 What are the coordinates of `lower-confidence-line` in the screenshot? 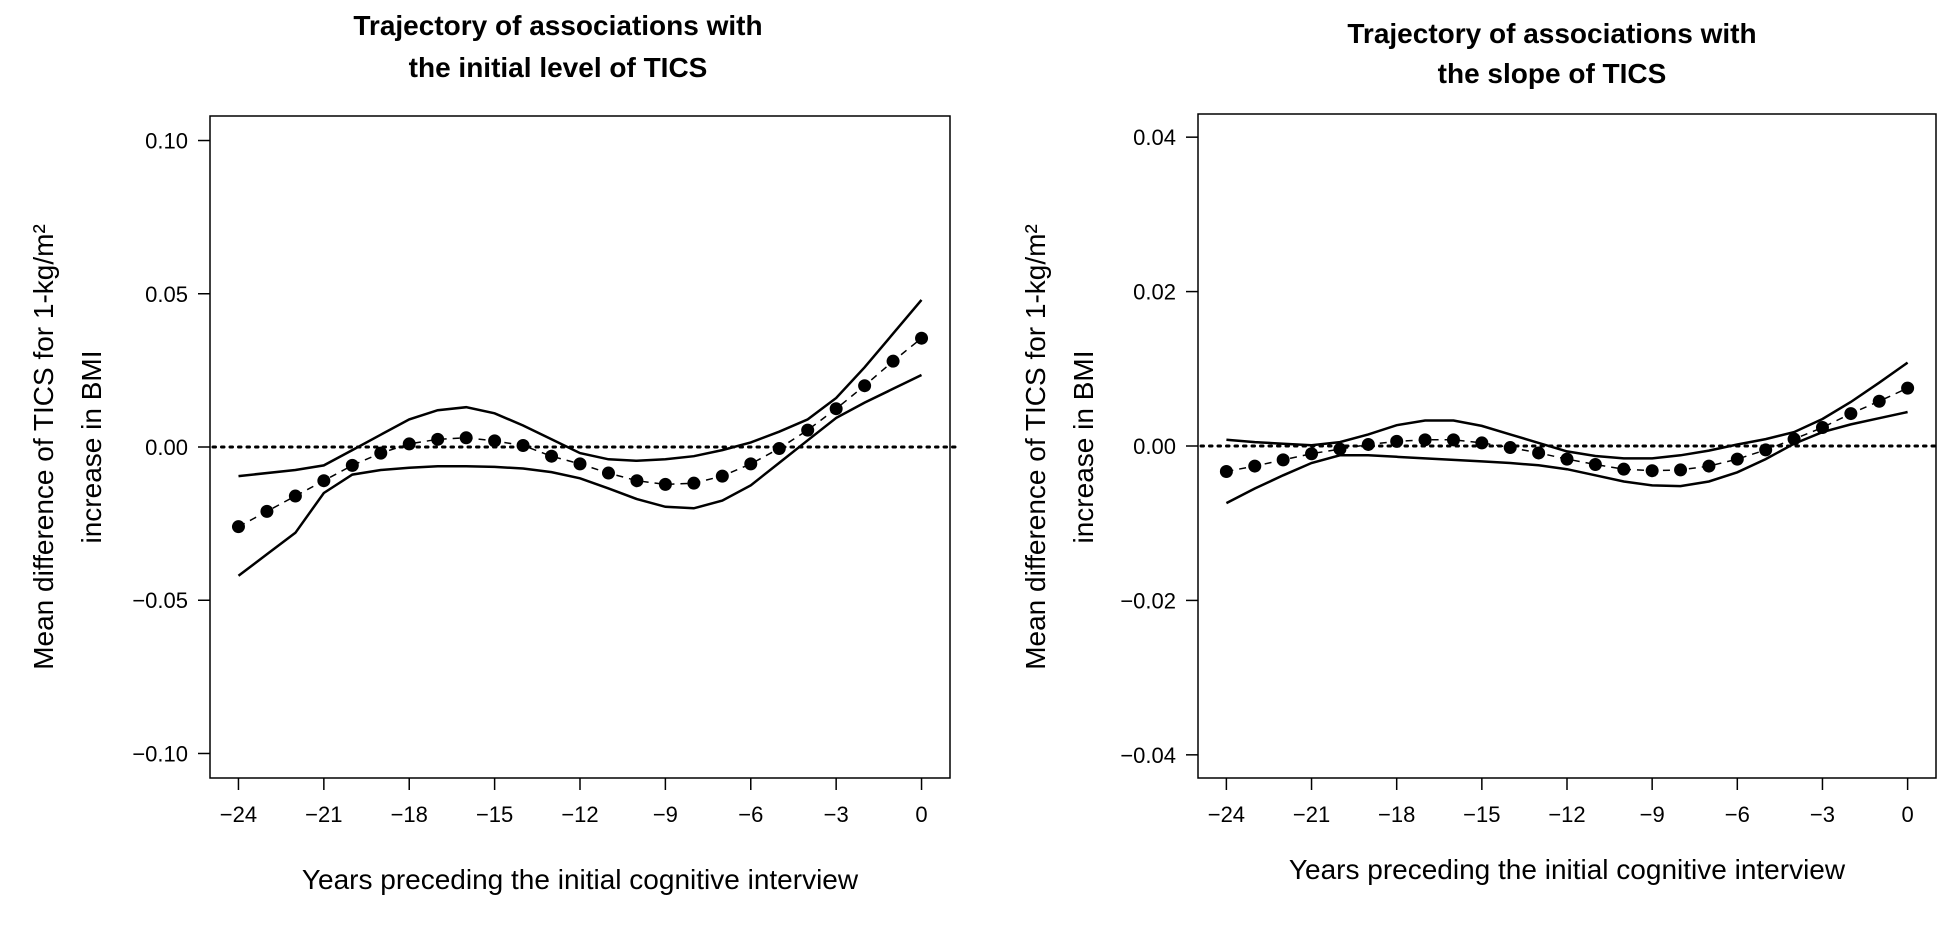 It's located at (580, 475).